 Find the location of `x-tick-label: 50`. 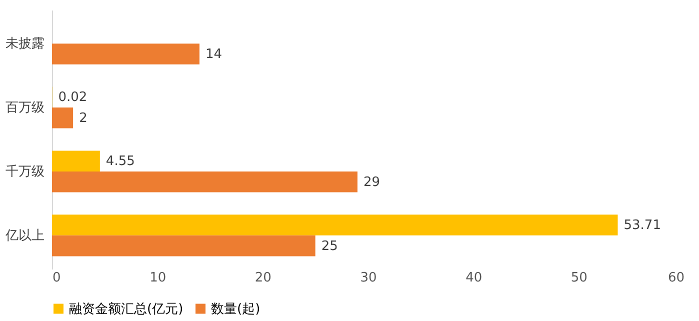

x-tick-label: 50 is located at coordinates (579, 278).